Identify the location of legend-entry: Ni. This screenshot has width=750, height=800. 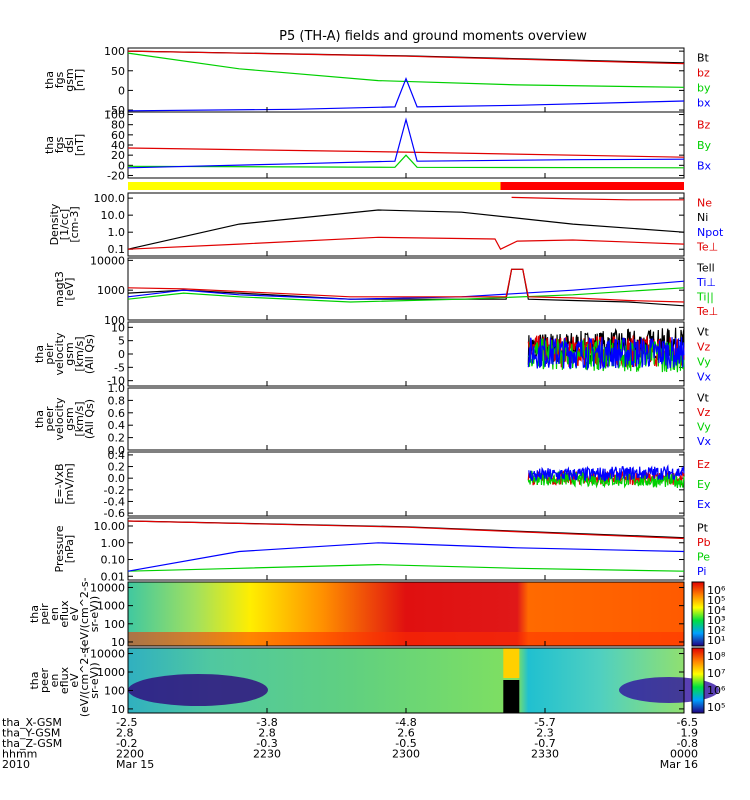
(702, 217).